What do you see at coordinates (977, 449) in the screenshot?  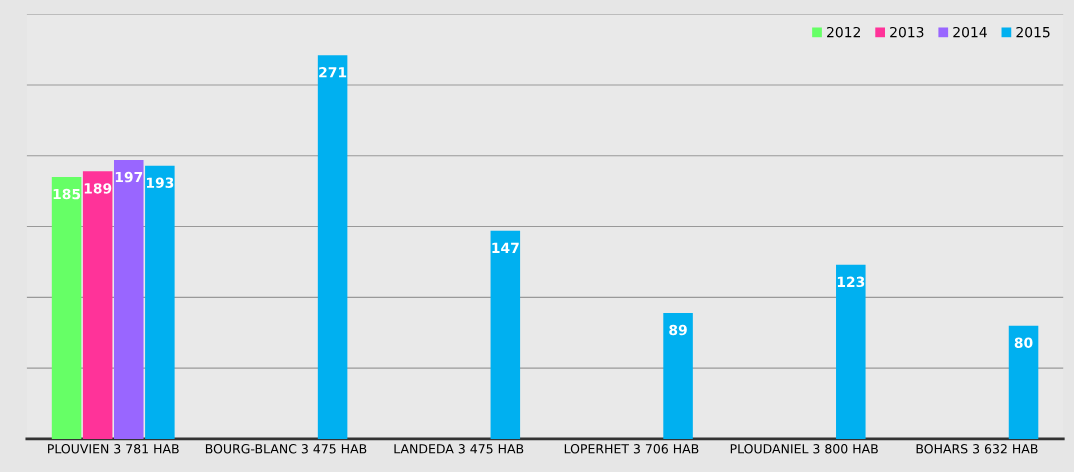 I see `x-tick-label: BOHARS 3 632 HAB` at bounding box center [977, 449].